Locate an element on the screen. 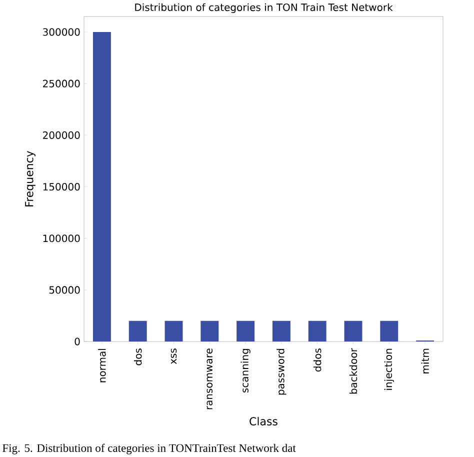 The image size is (474, 457). x-tick-label: mitm is located at coordinates (425, 361).